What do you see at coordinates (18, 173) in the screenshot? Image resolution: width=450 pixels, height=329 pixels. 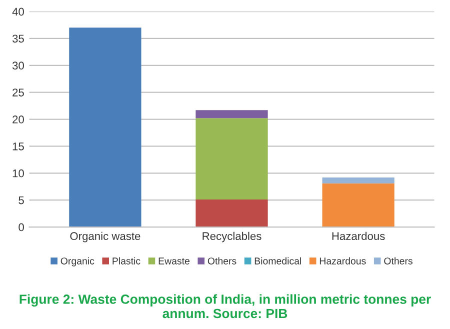 I see `y-tick-label: 10` at bounding box center [18, 173].